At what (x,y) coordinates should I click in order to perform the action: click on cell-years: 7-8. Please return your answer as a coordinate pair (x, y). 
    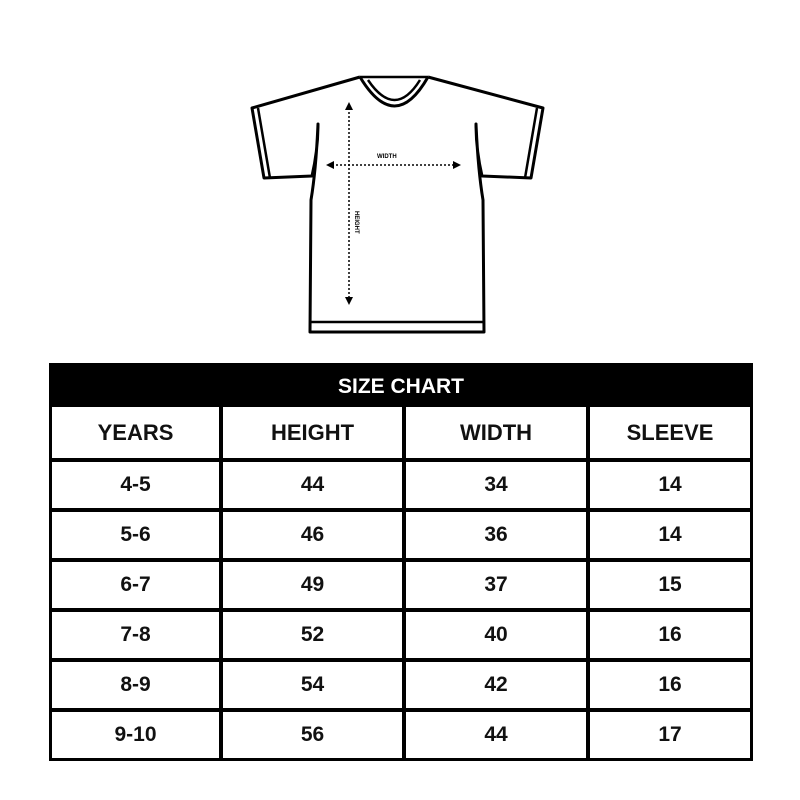
    Looking at the image, I should click on (135, 634).